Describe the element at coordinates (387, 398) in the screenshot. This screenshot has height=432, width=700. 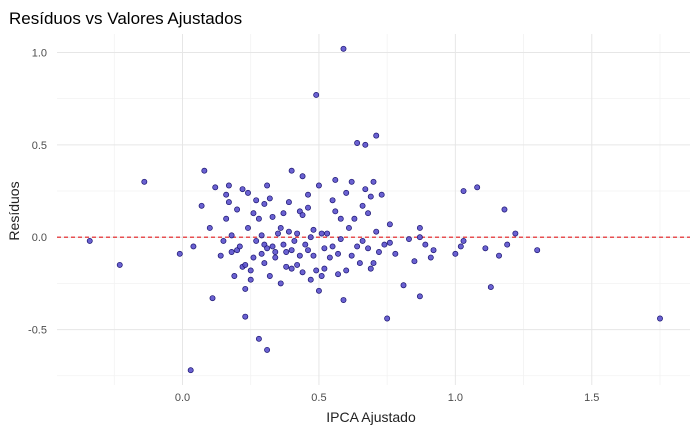
I see `x-axis-ticks: 0.0 0.5 1.0 1.5` at that location.